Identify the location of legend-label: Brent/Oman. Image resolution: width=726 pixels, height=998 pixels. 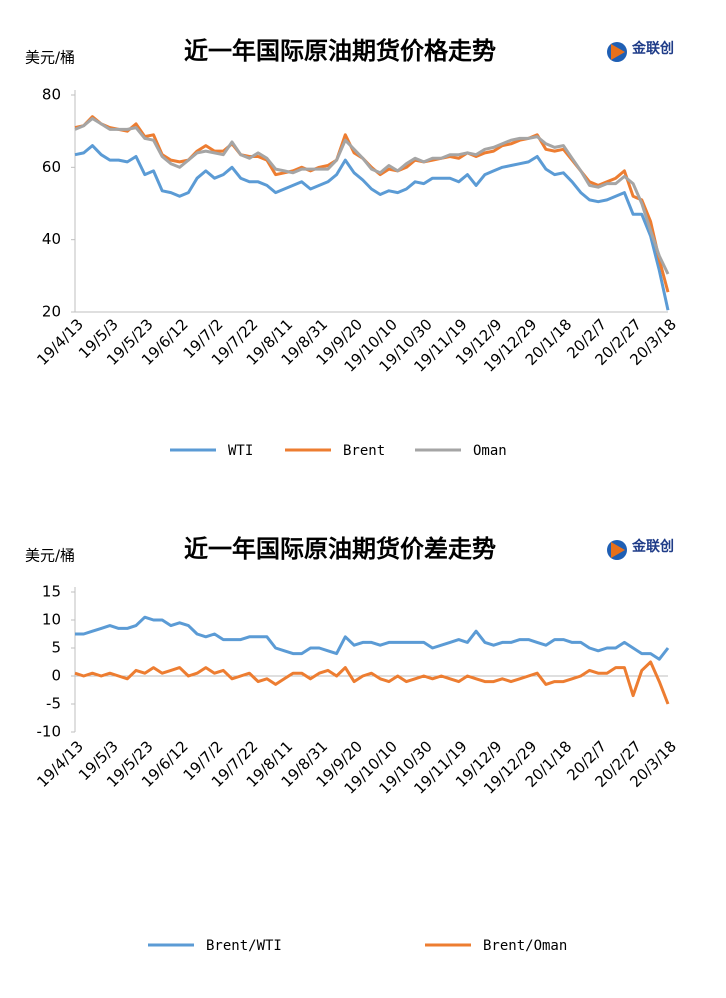
(525, 946).